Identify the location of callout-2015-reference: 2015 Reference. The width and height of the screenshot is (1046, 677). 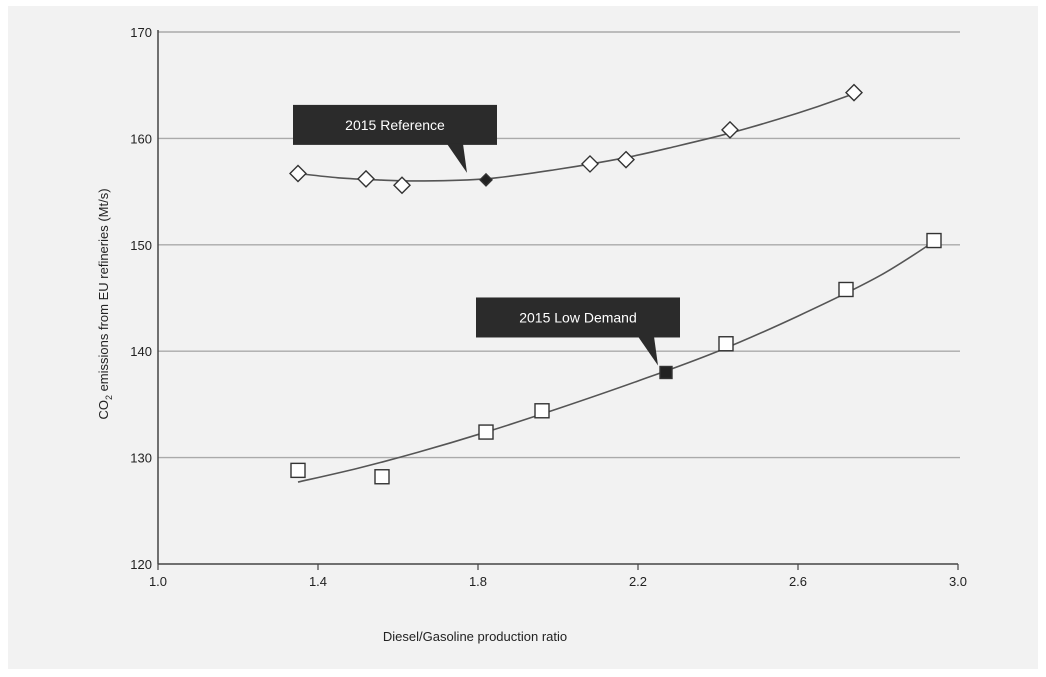
(395, 138).